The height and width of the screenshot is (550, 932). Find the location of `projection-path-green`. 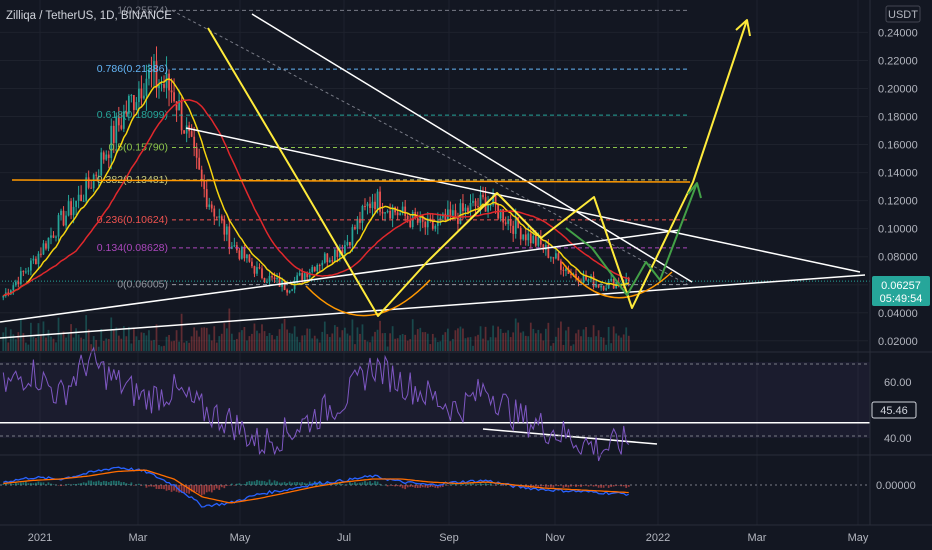

projection-path-green is located at coordinates (631, 239).